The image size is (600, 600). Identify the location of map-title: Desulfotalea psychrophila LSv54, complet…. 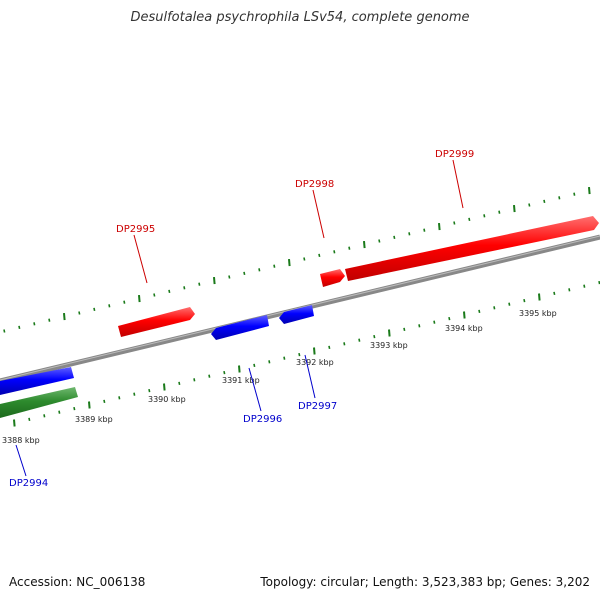
(300, 17).